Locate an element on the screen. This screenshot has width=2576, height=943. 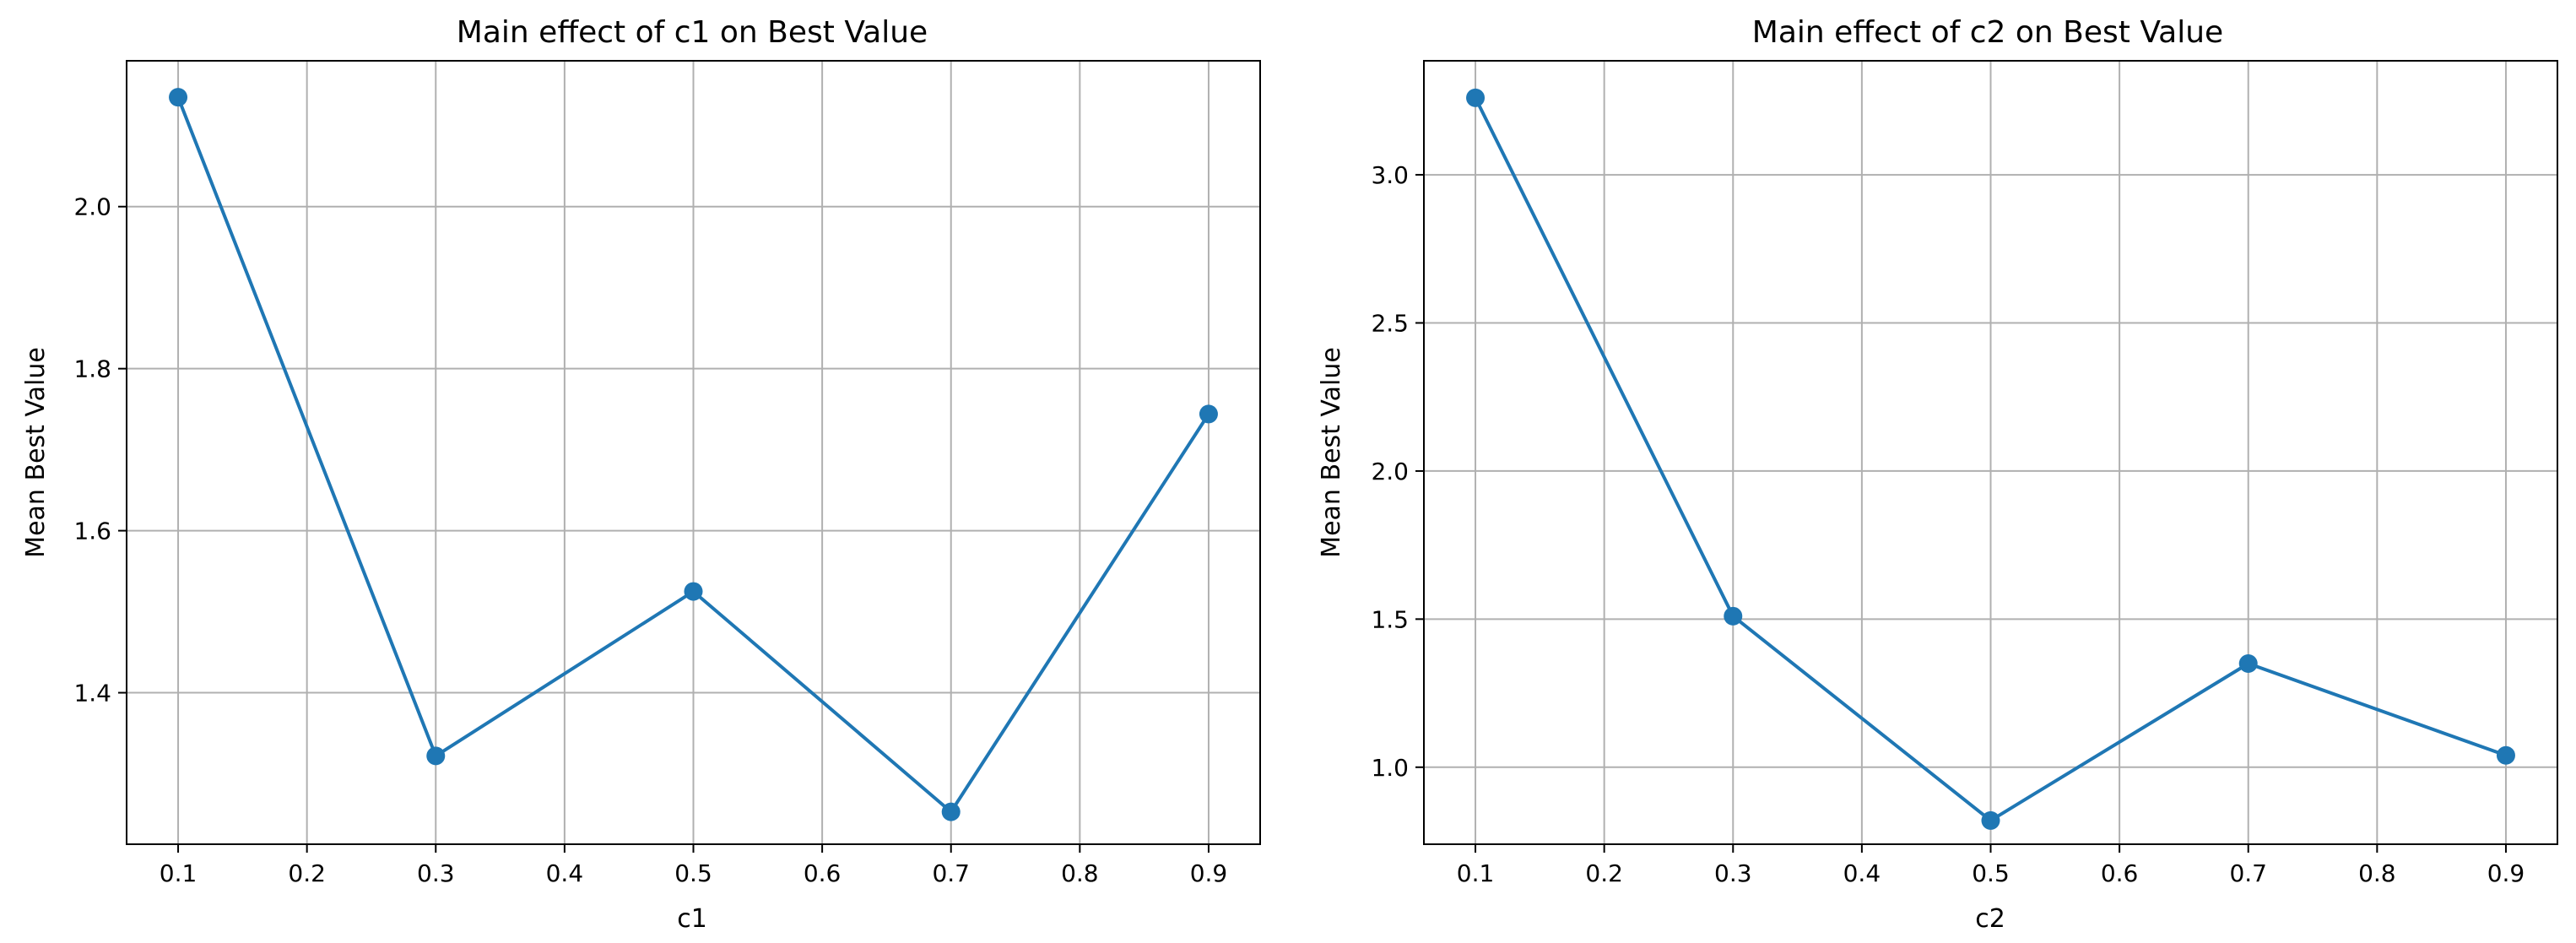
x-axis-label: c1 is located at coordinates (692, 919).